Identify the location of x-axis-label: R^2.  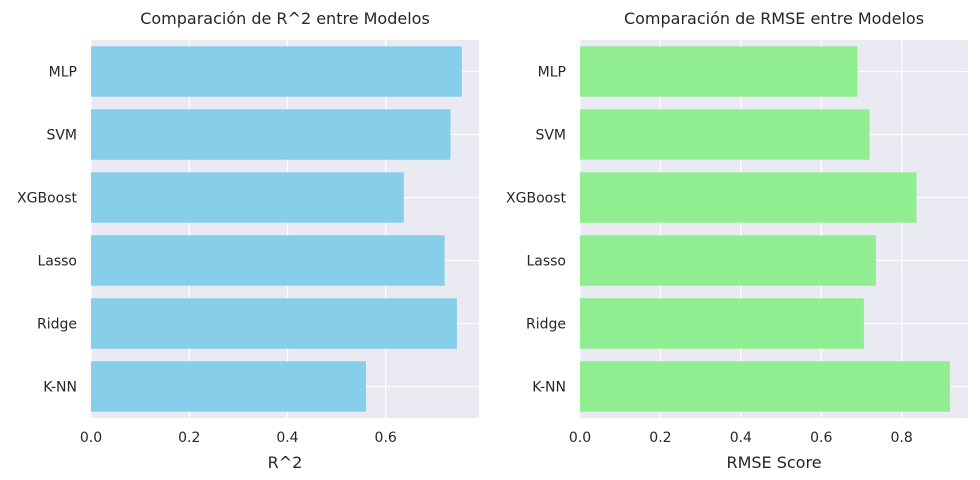
(285, 462).